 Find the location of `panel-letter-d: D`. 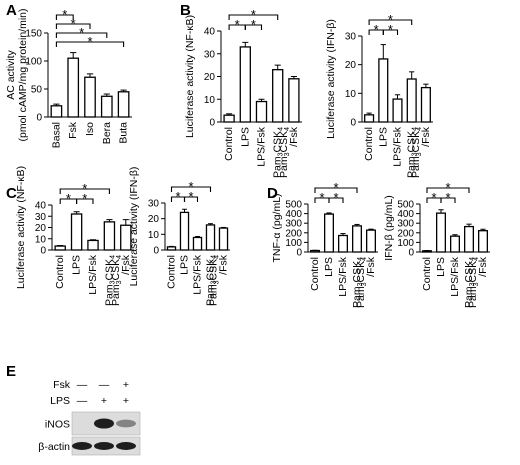

panel-letter-d: D is located at coordinates (272, 193).